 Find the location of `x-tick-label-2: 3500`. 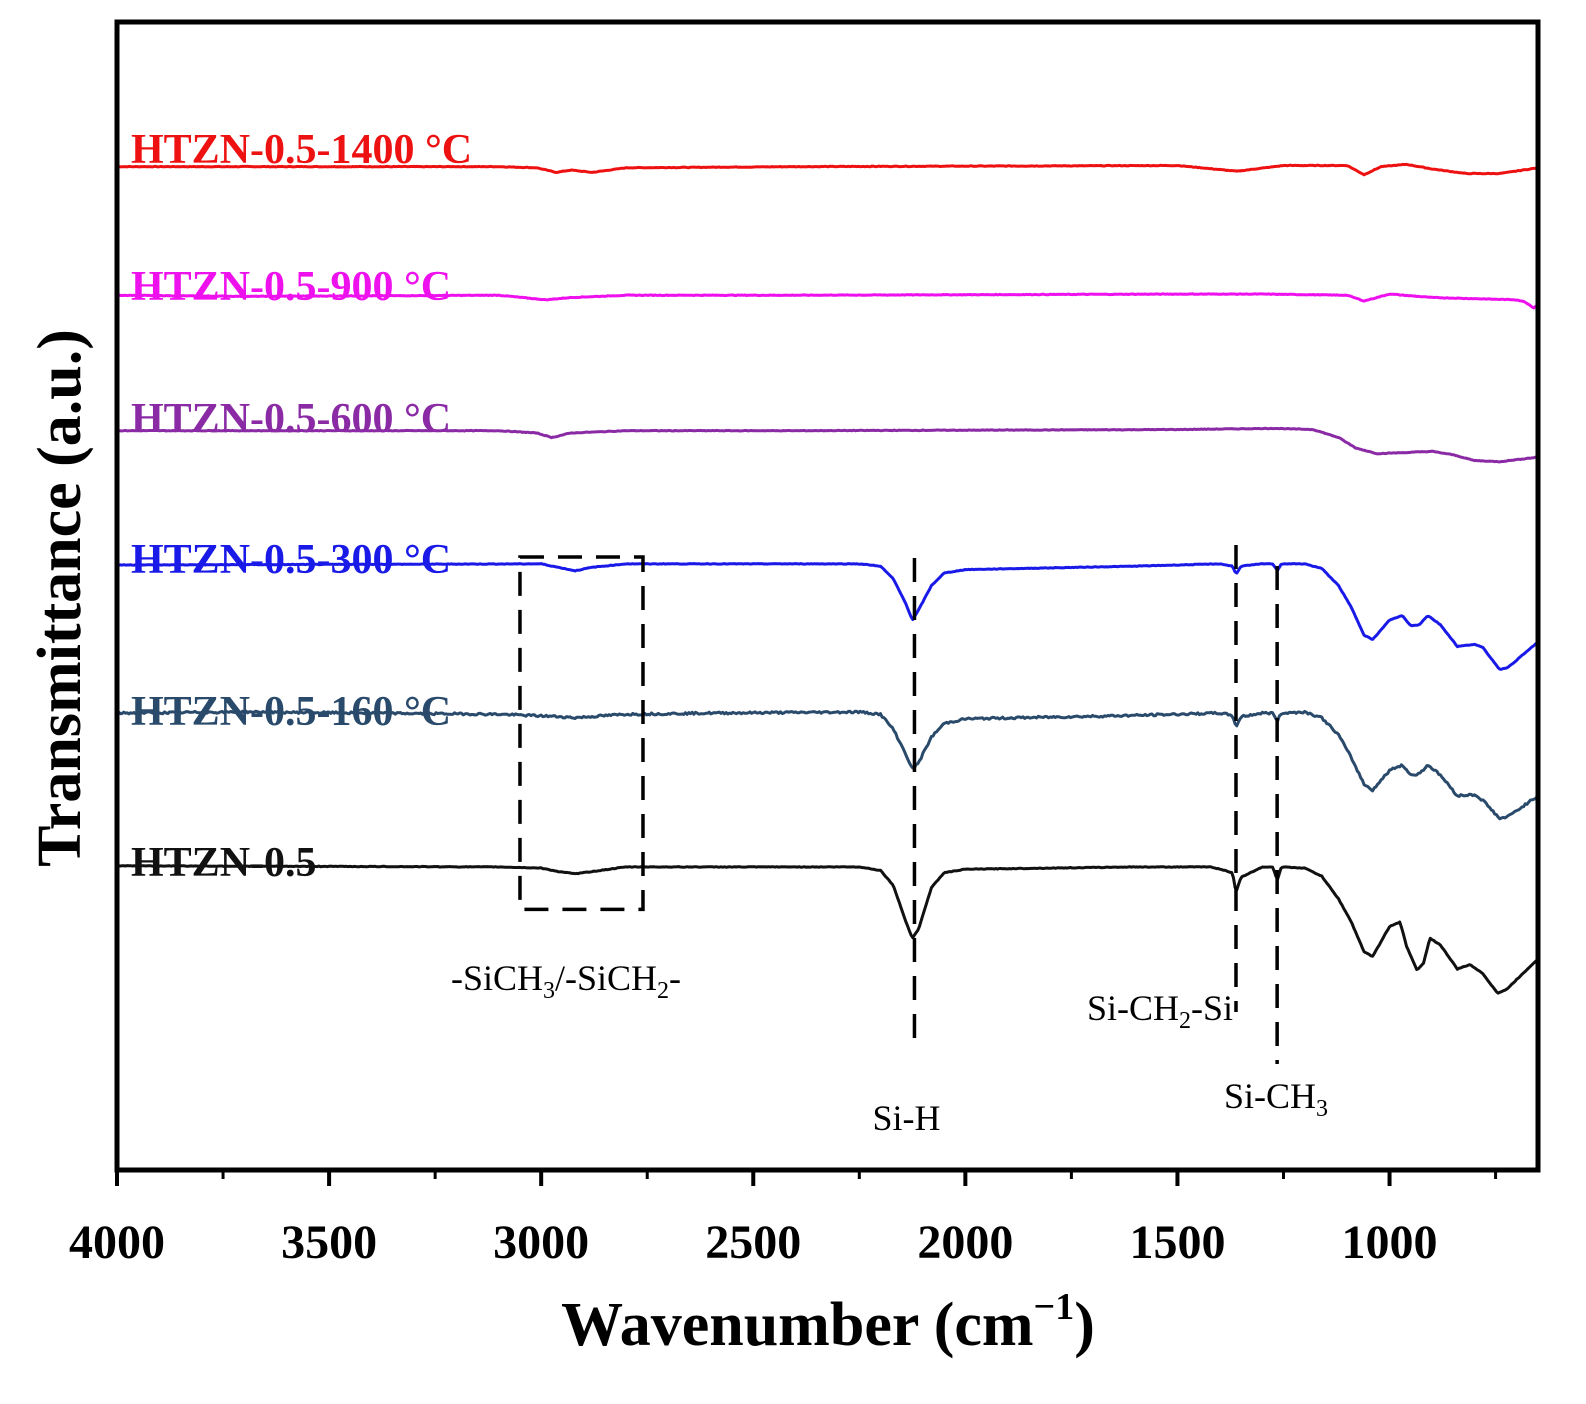

x-tick-label-2: 3500 is located at coordinates (329, 1242).